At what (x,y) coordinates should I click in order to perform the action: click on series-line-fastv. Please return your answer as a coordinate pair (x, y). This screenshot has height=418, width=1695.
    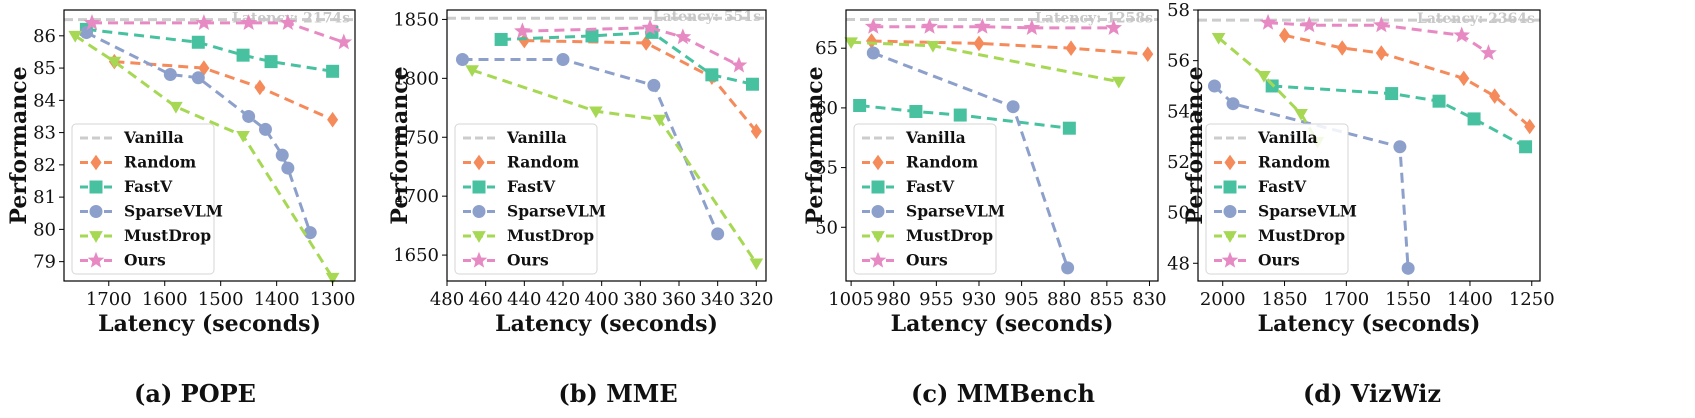
    Looking at the image, I should click on (209, 50).